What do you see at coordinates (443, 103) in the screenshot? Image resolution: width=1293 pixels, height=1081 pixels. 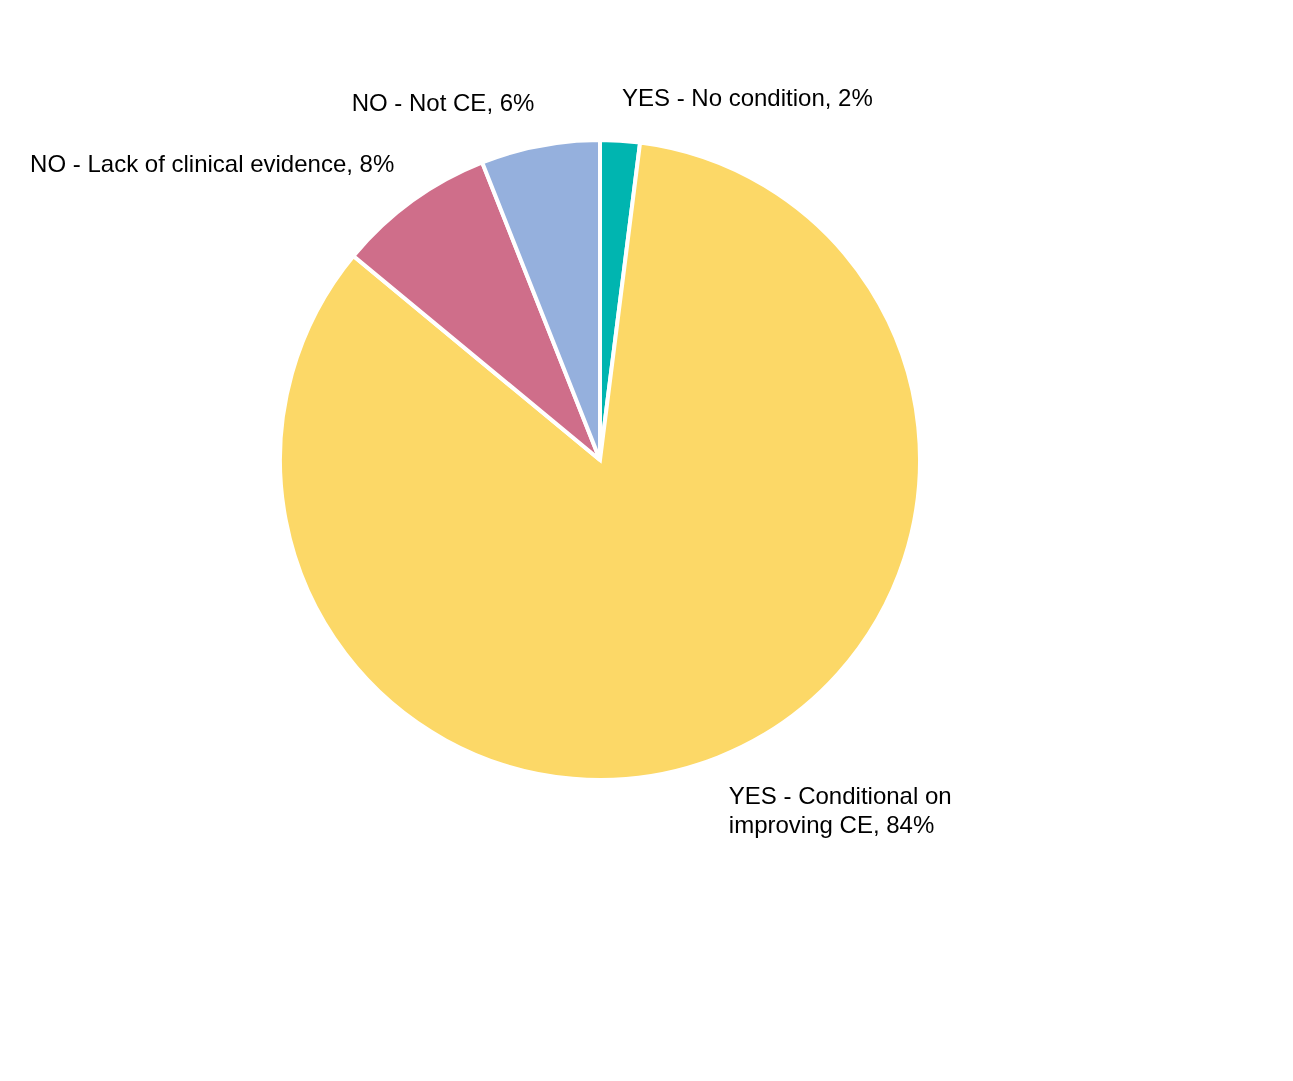 I see `slice-label: NO - Not CE, 6%` at bounding box center [443, 103].